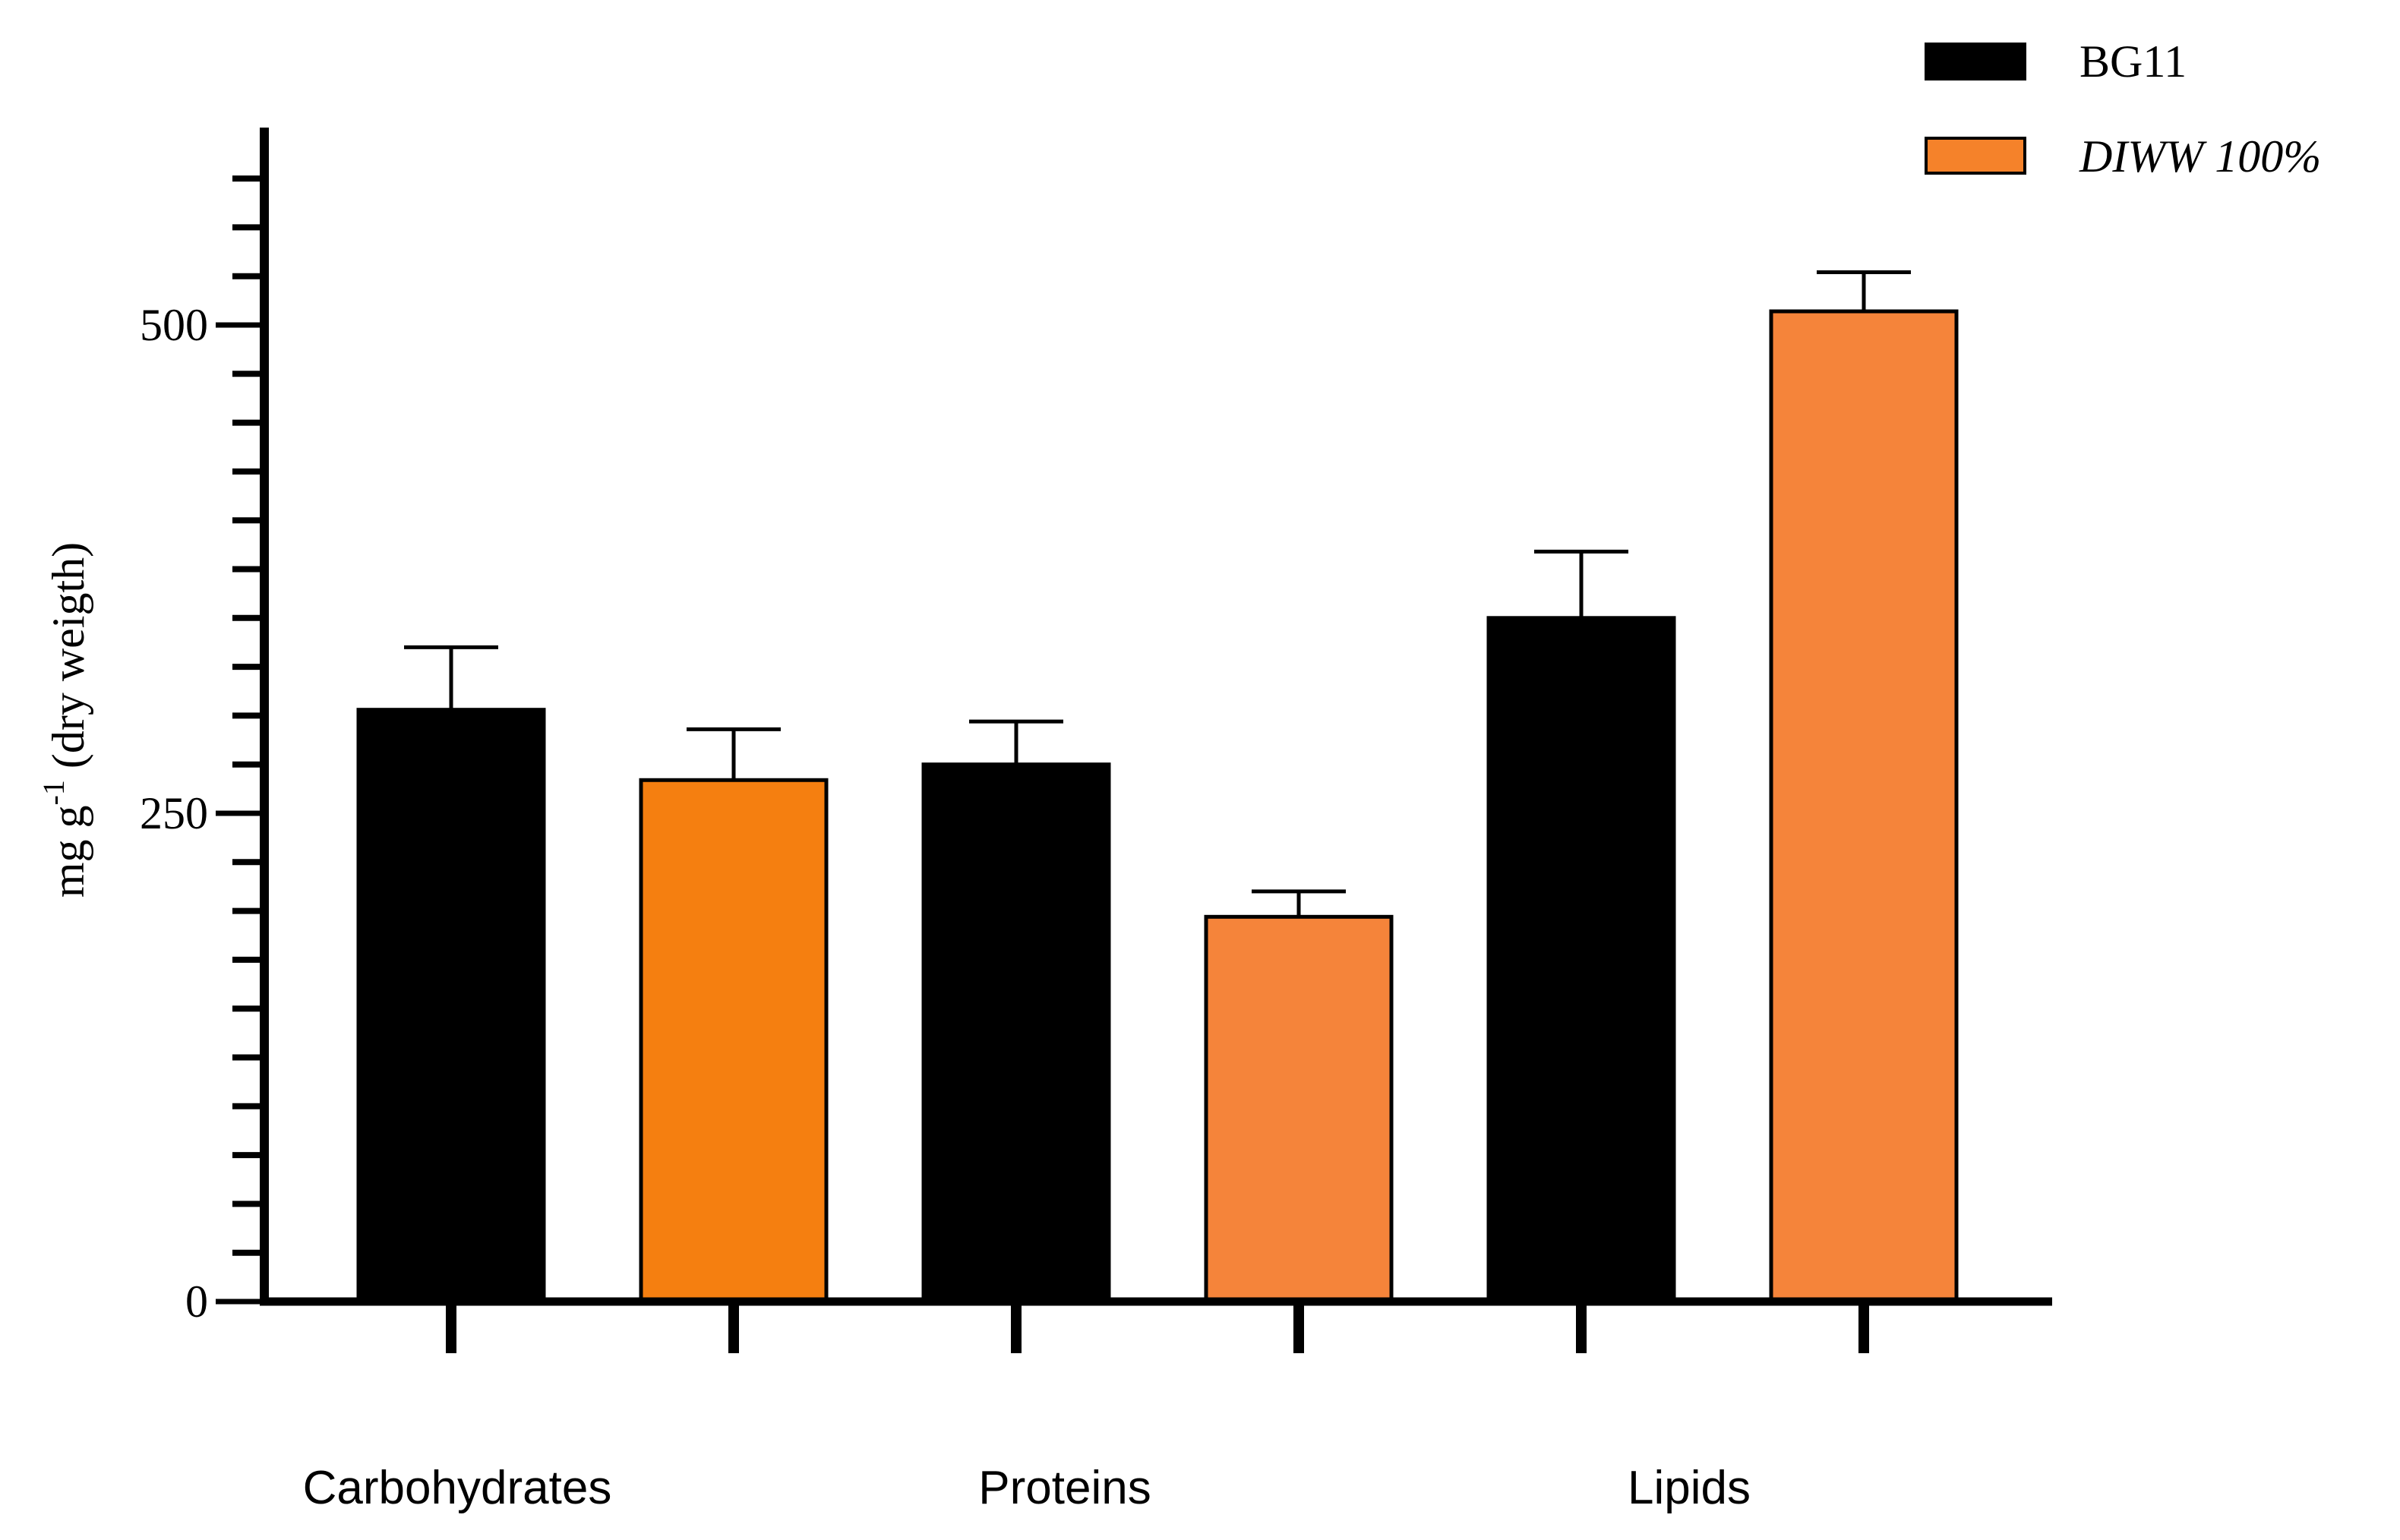 The image size is (2400, 1540). Describe the element at coordinates (1975, 156) in the screenshot. I see `legend-swatch-diww` at that location.